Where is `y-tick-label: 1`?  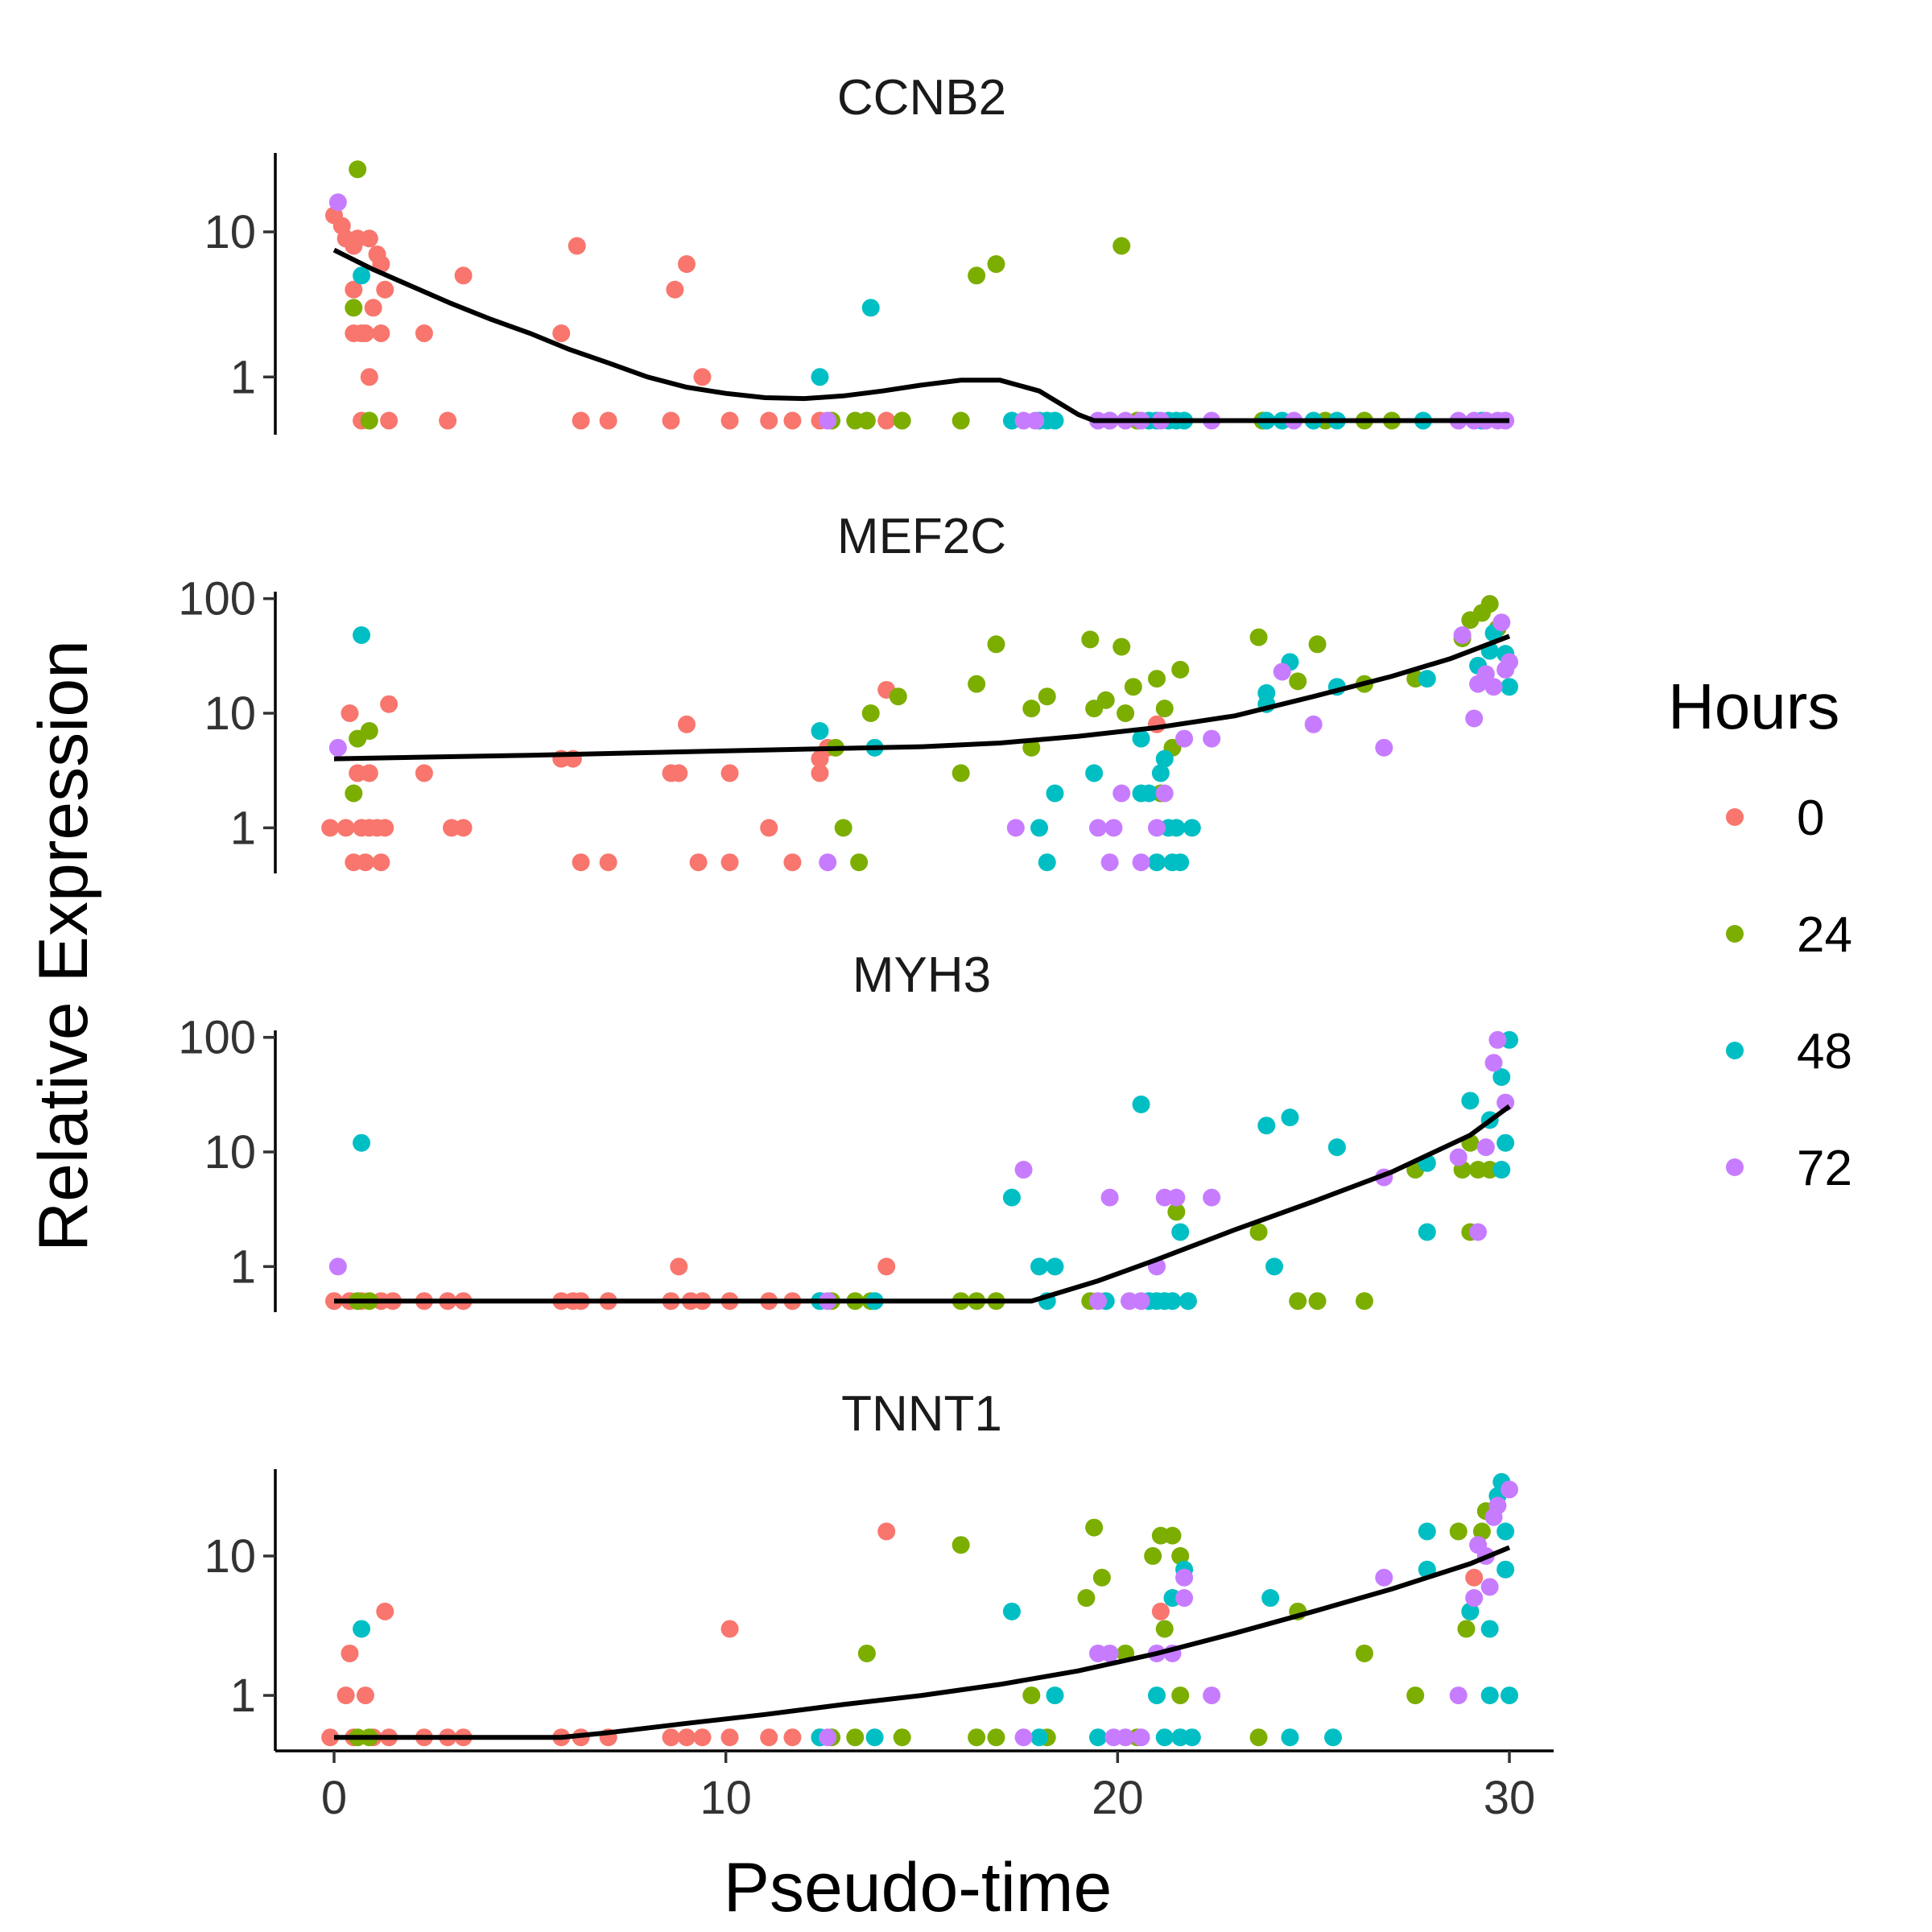
y-tick-label: 1 is located at coordinates (243, 828).